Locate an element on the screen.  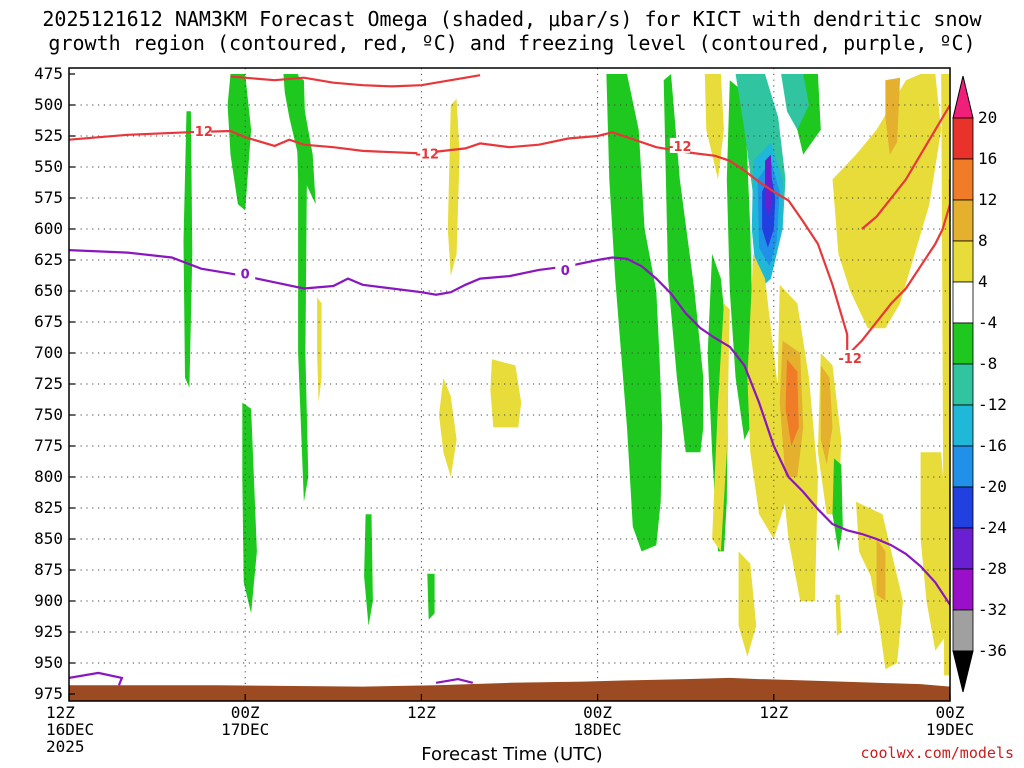
y-tick-label-575: 575 is located at coordinates (48, 197).